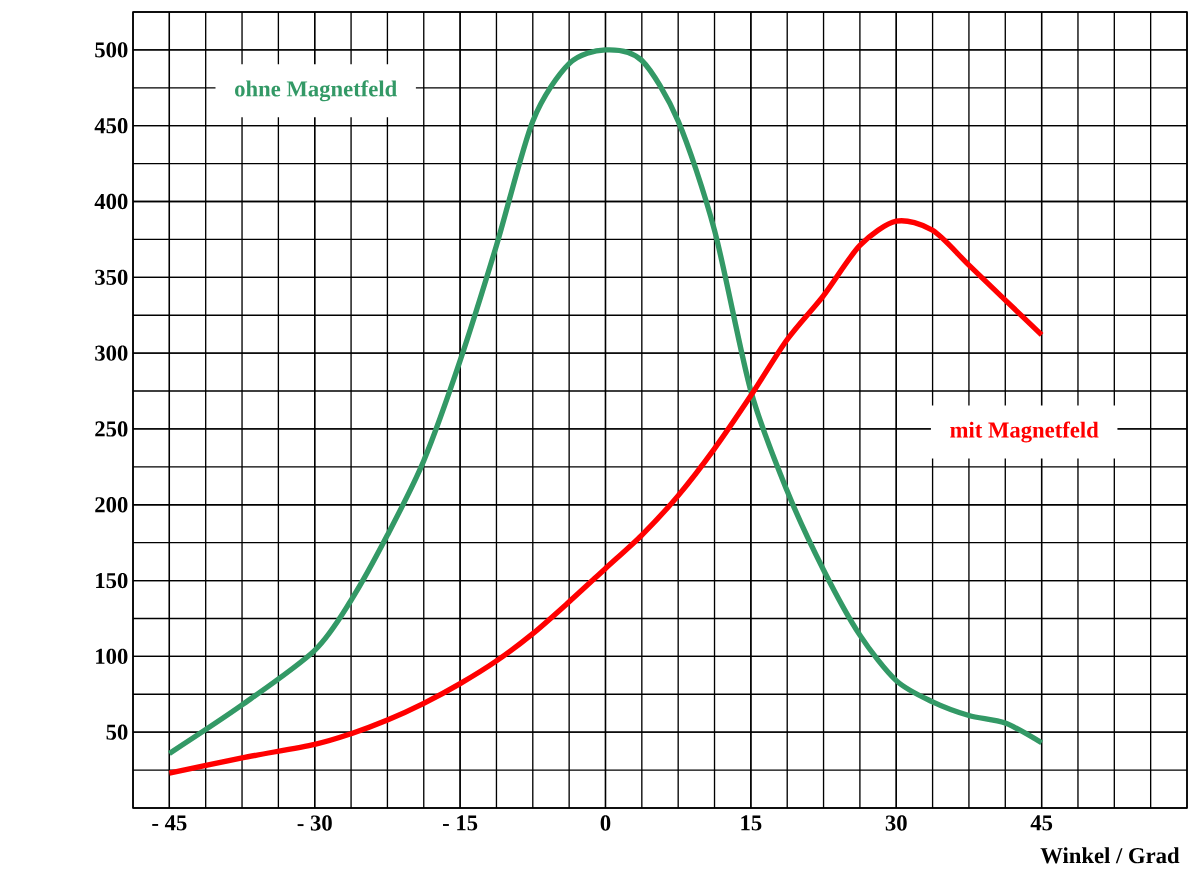 The image size is (1197, 875). Describe the element at coordinates (1024, 432) in the screenshot. I see `text: mit Magnetfeld` at that location.